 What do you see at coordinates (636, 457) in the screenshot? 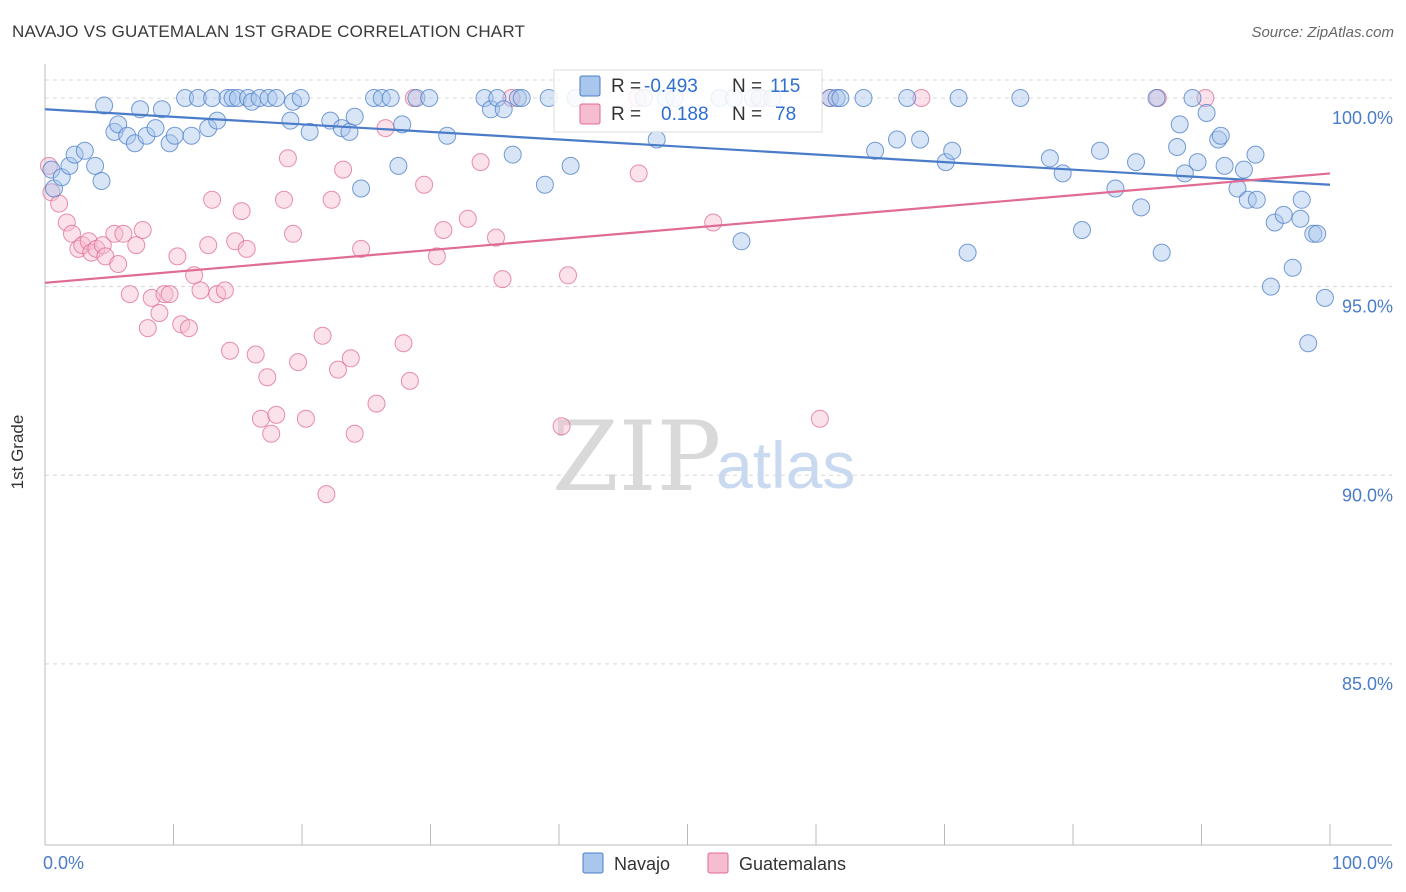
I see `watermark-zip: ZIP` at bounding box center [636, 457].